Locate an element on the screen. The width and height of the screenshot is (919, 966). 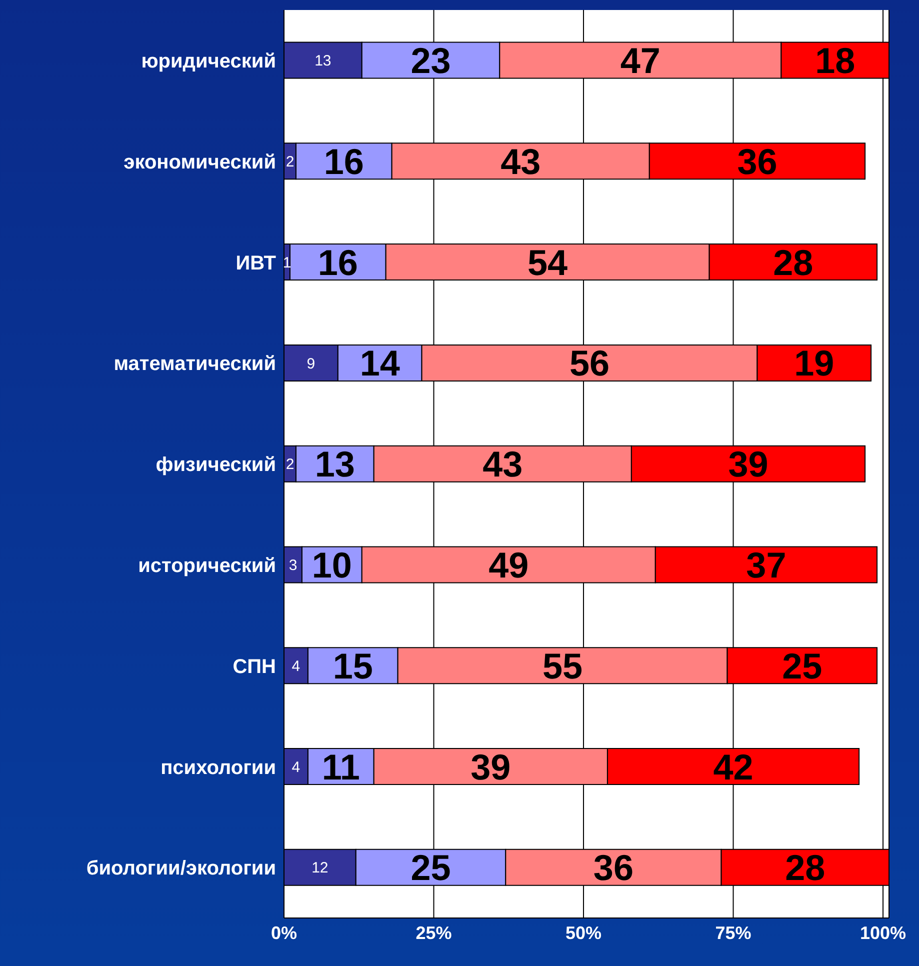
data-label: 12 is located at coordinates (320, 868).